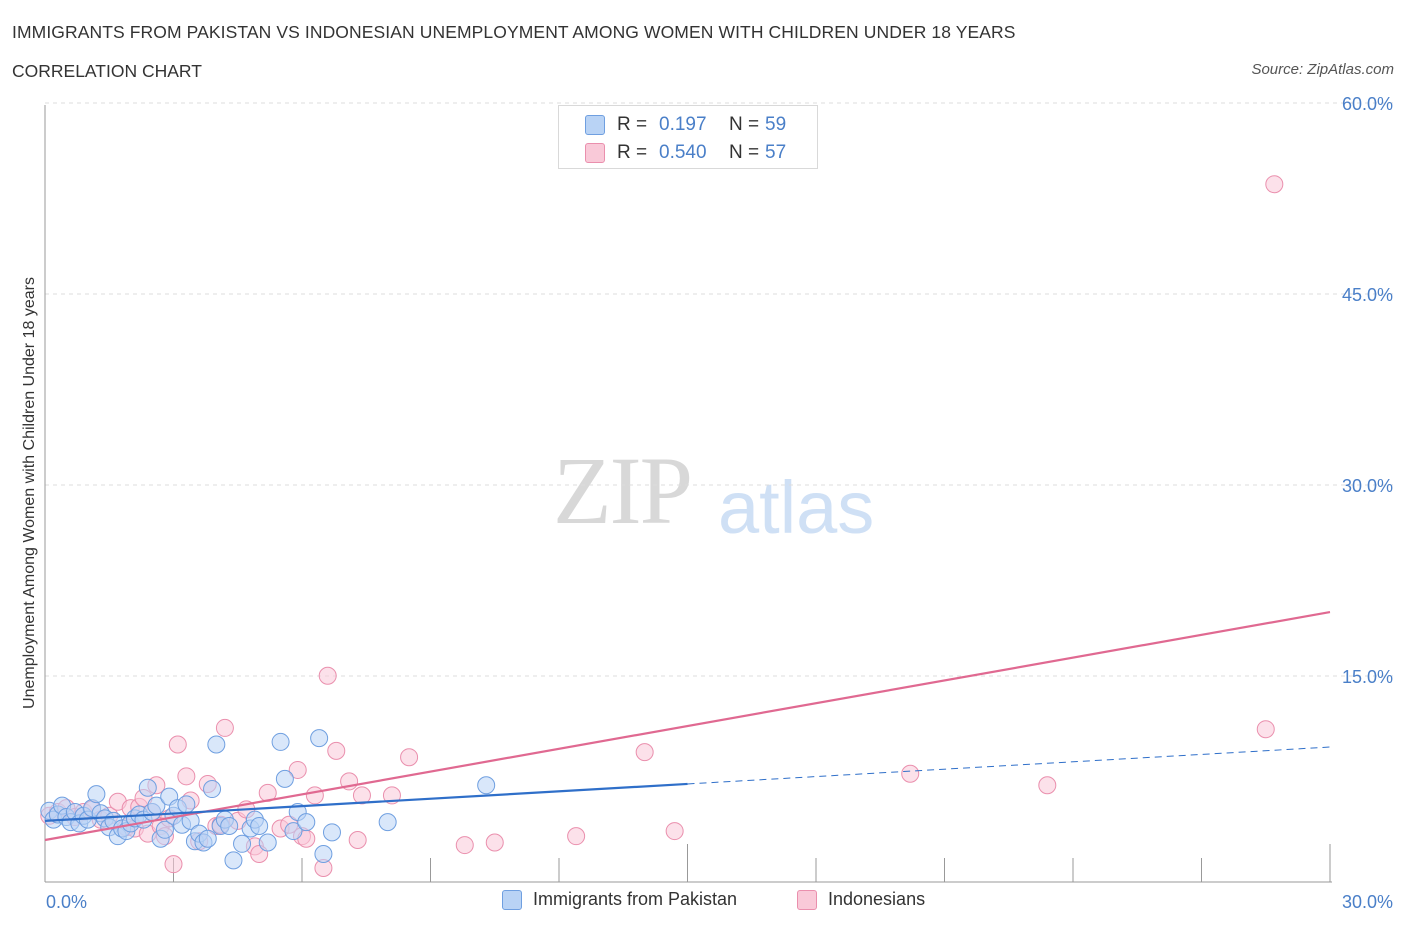 This screenshot has height=930, width=1406. I want to click on watermark-atlas: atlas, so click(796, 507).